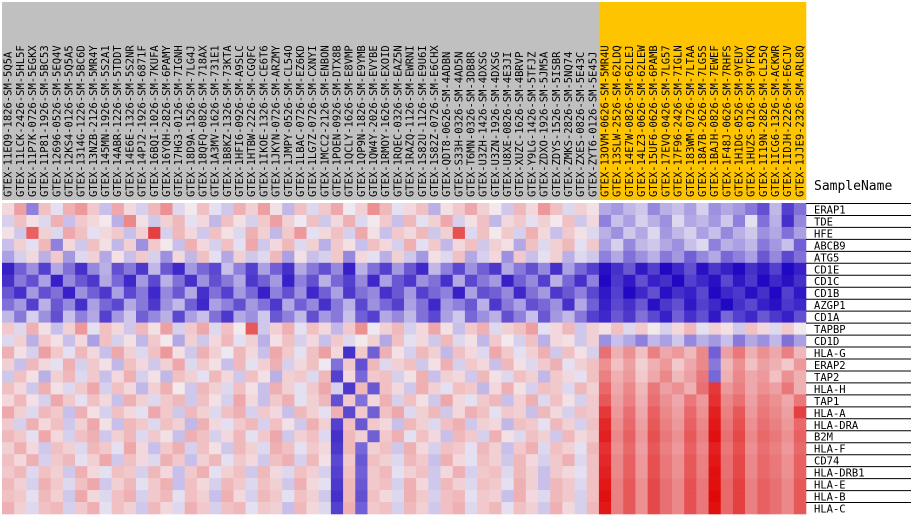 This screenshot has height=516, width=911. What do you see at coordinates (532, 124) in the screenshot?
I see `sample-label: GTEX-Y9LG-1426-SM-5TFJZ` at bounding box center [532, 124].